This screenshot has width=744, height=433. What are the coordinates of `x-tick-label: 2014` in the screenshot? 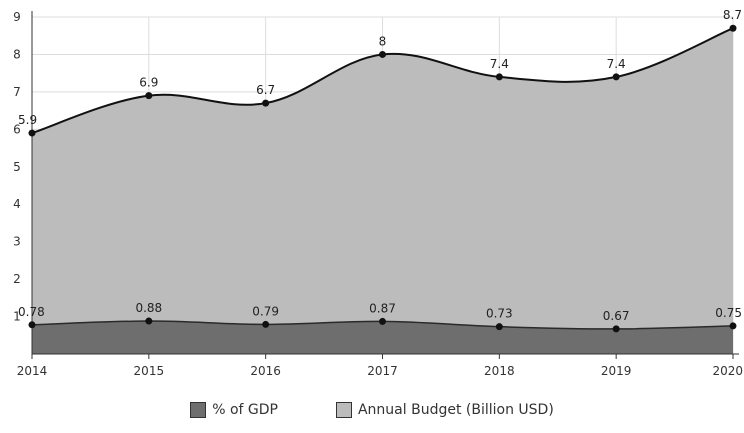 It's located at (32, 371).